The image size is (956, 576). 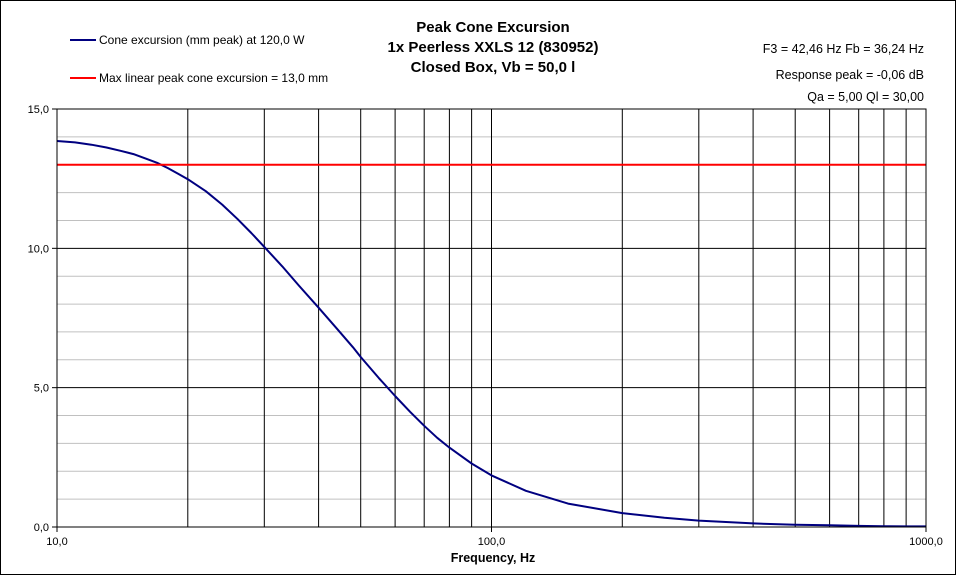 What do you see at coordinates (843, 49) in the screenshot?
I see `annotation-f3-fb: F3 = 42,46 Hz Fb = 36,24 Hz` at bounding box center [843, 49].